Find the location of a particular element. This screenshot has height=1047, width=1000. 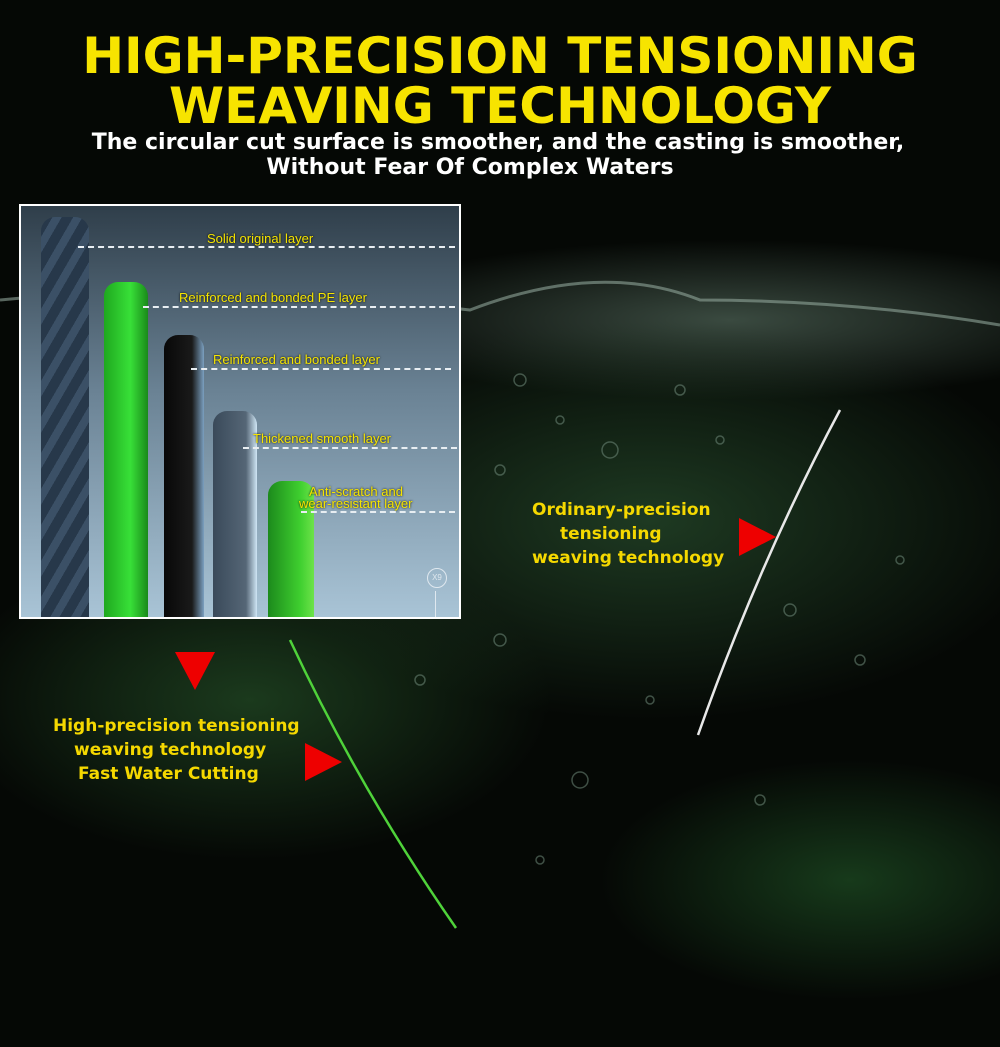

braided-core-rod is located at coordinates (65, 417).